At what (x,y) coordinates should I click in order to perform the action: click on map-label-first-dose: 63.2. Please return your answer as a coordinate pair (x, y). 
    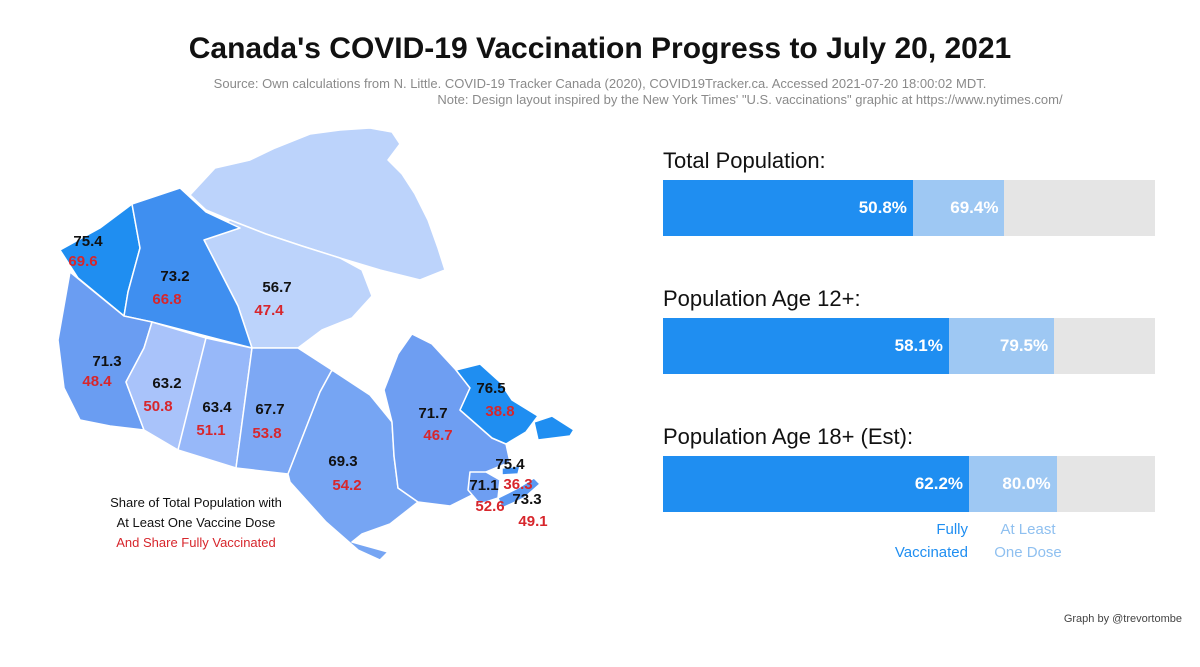
    Looking at the image, I should click on (166, 383).